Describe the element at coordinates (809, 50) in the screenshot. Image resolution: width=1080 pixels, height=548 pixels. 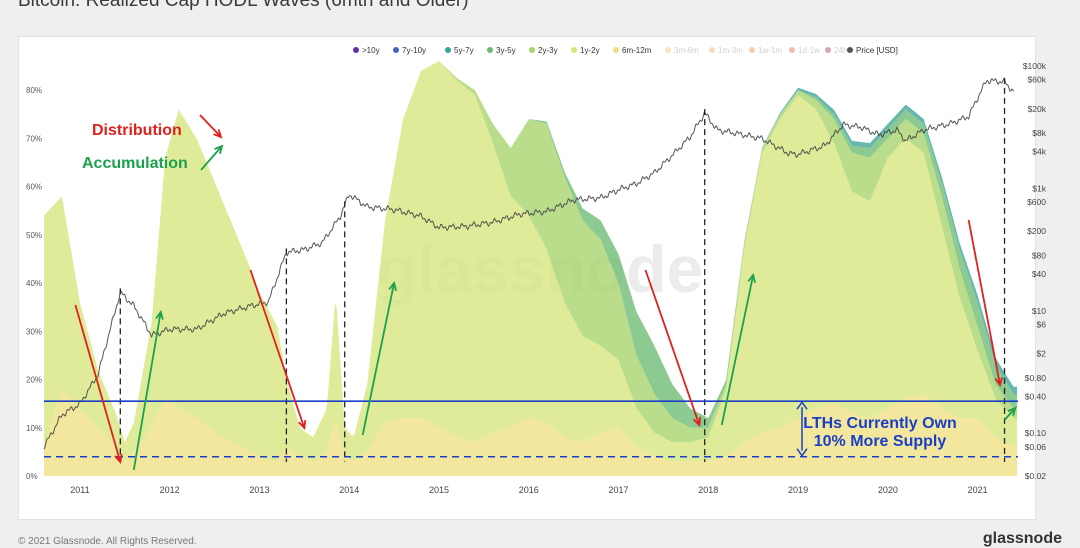
I see `legend-item-label: 1d-1w` at that location.